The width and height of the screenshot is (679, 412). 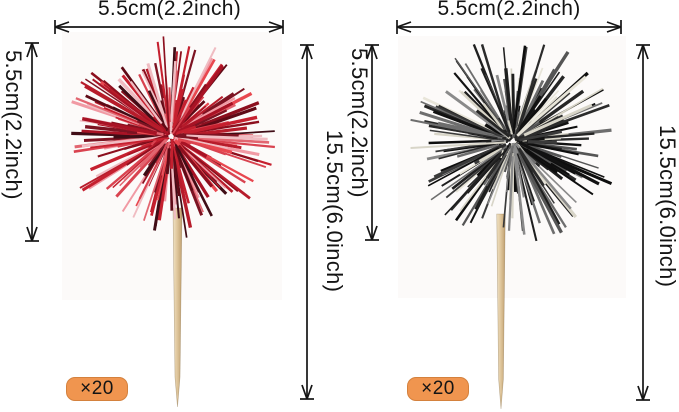 What do you see at coordinates (359, 123) in the screenshot?
I see `black-pom-height-dimension-label: 5.5cm(2.2inch)` at bounding box center [359, 123].